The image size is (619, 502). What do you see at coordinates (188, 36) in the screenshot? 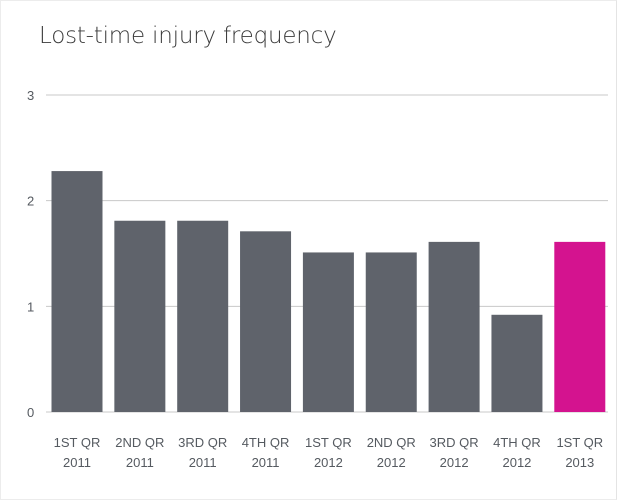
I see `chart-title: Lost-time injury frequency` at bounding box center [188, 36].